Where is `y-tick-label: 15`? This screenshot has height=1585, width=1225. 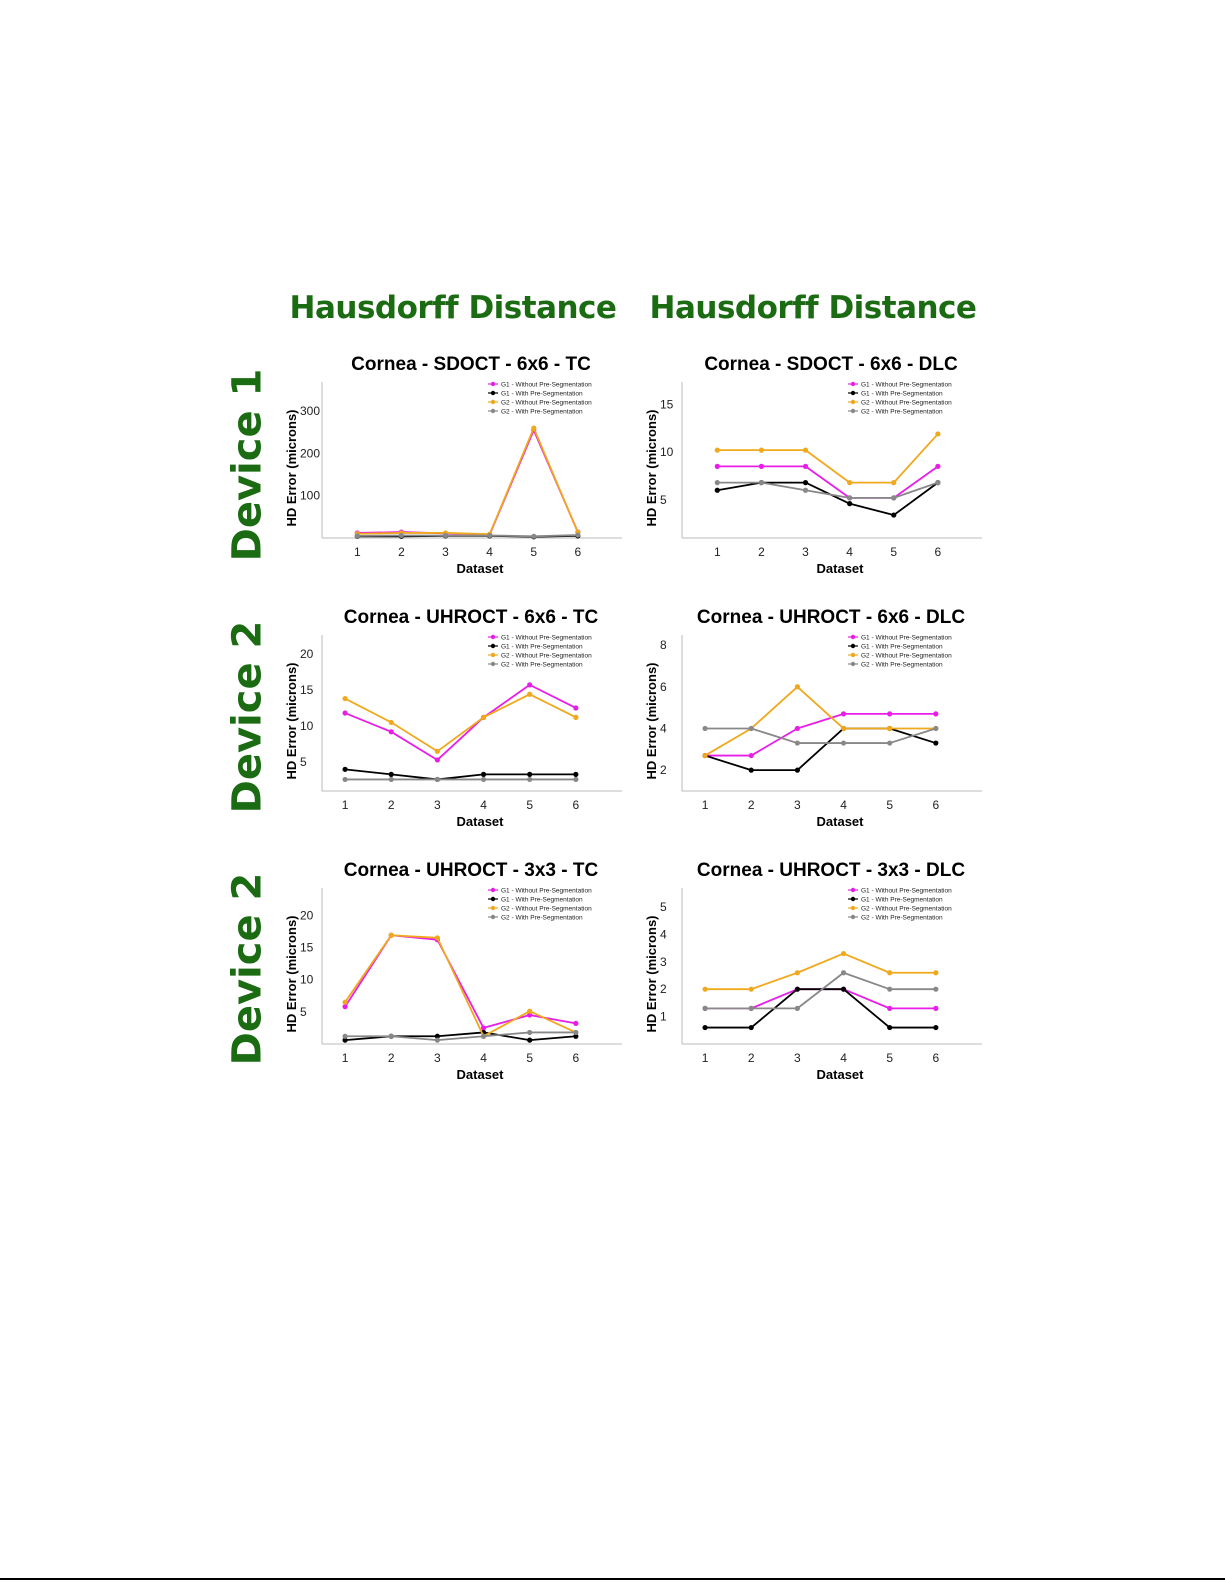
y-tick-label: 15 is located at coordinates (667, 404).